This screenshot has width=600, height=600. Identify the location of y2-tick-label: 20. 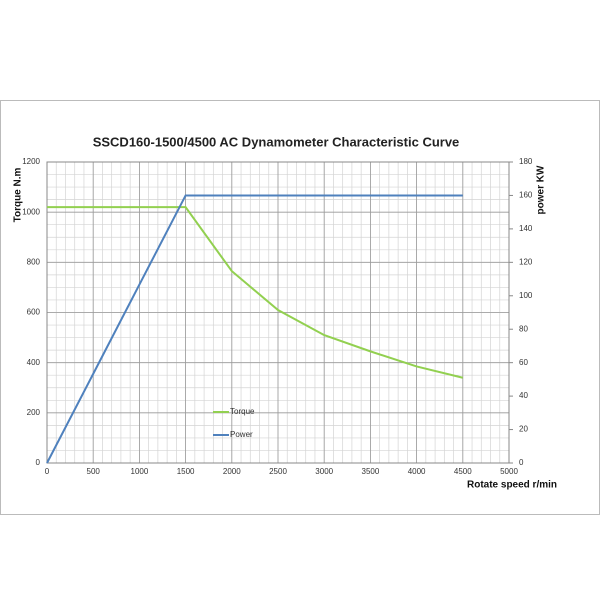
(523, 429).